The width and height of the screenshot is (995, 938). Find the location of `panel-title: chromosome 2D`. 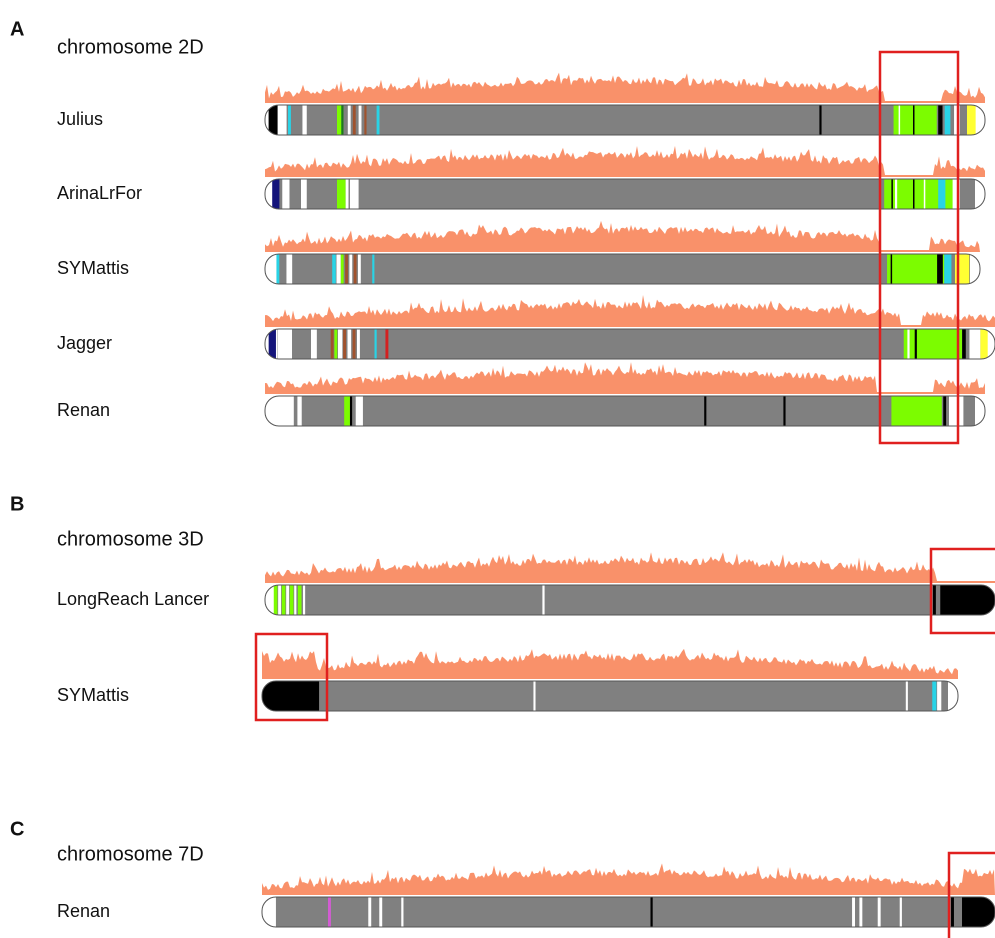

panel-title: chromosome 2D is located at coordinates (130, 47).